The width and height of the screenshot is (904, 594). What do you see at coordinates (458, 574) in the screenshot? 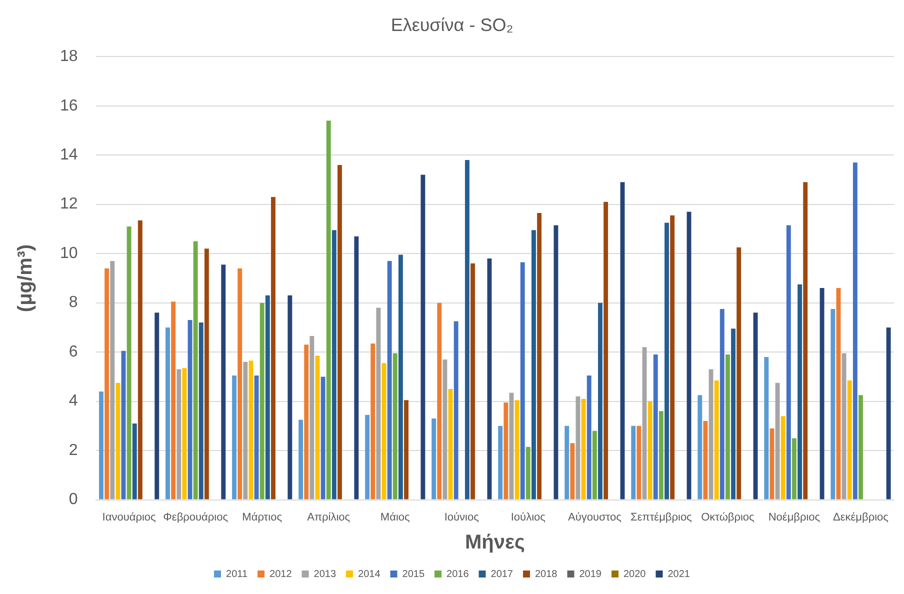
I see `legend-label: 2016` at bounding box center [458, 574].